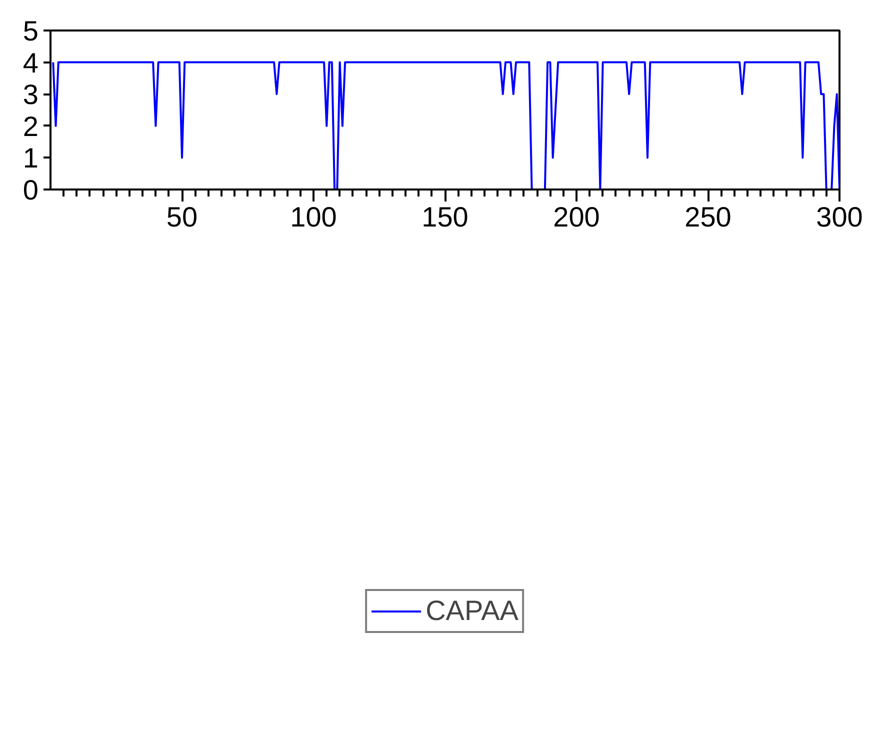 This screenshot has height=753, width=870. I want to click on x-tick-label: 50, so click(182, 217).